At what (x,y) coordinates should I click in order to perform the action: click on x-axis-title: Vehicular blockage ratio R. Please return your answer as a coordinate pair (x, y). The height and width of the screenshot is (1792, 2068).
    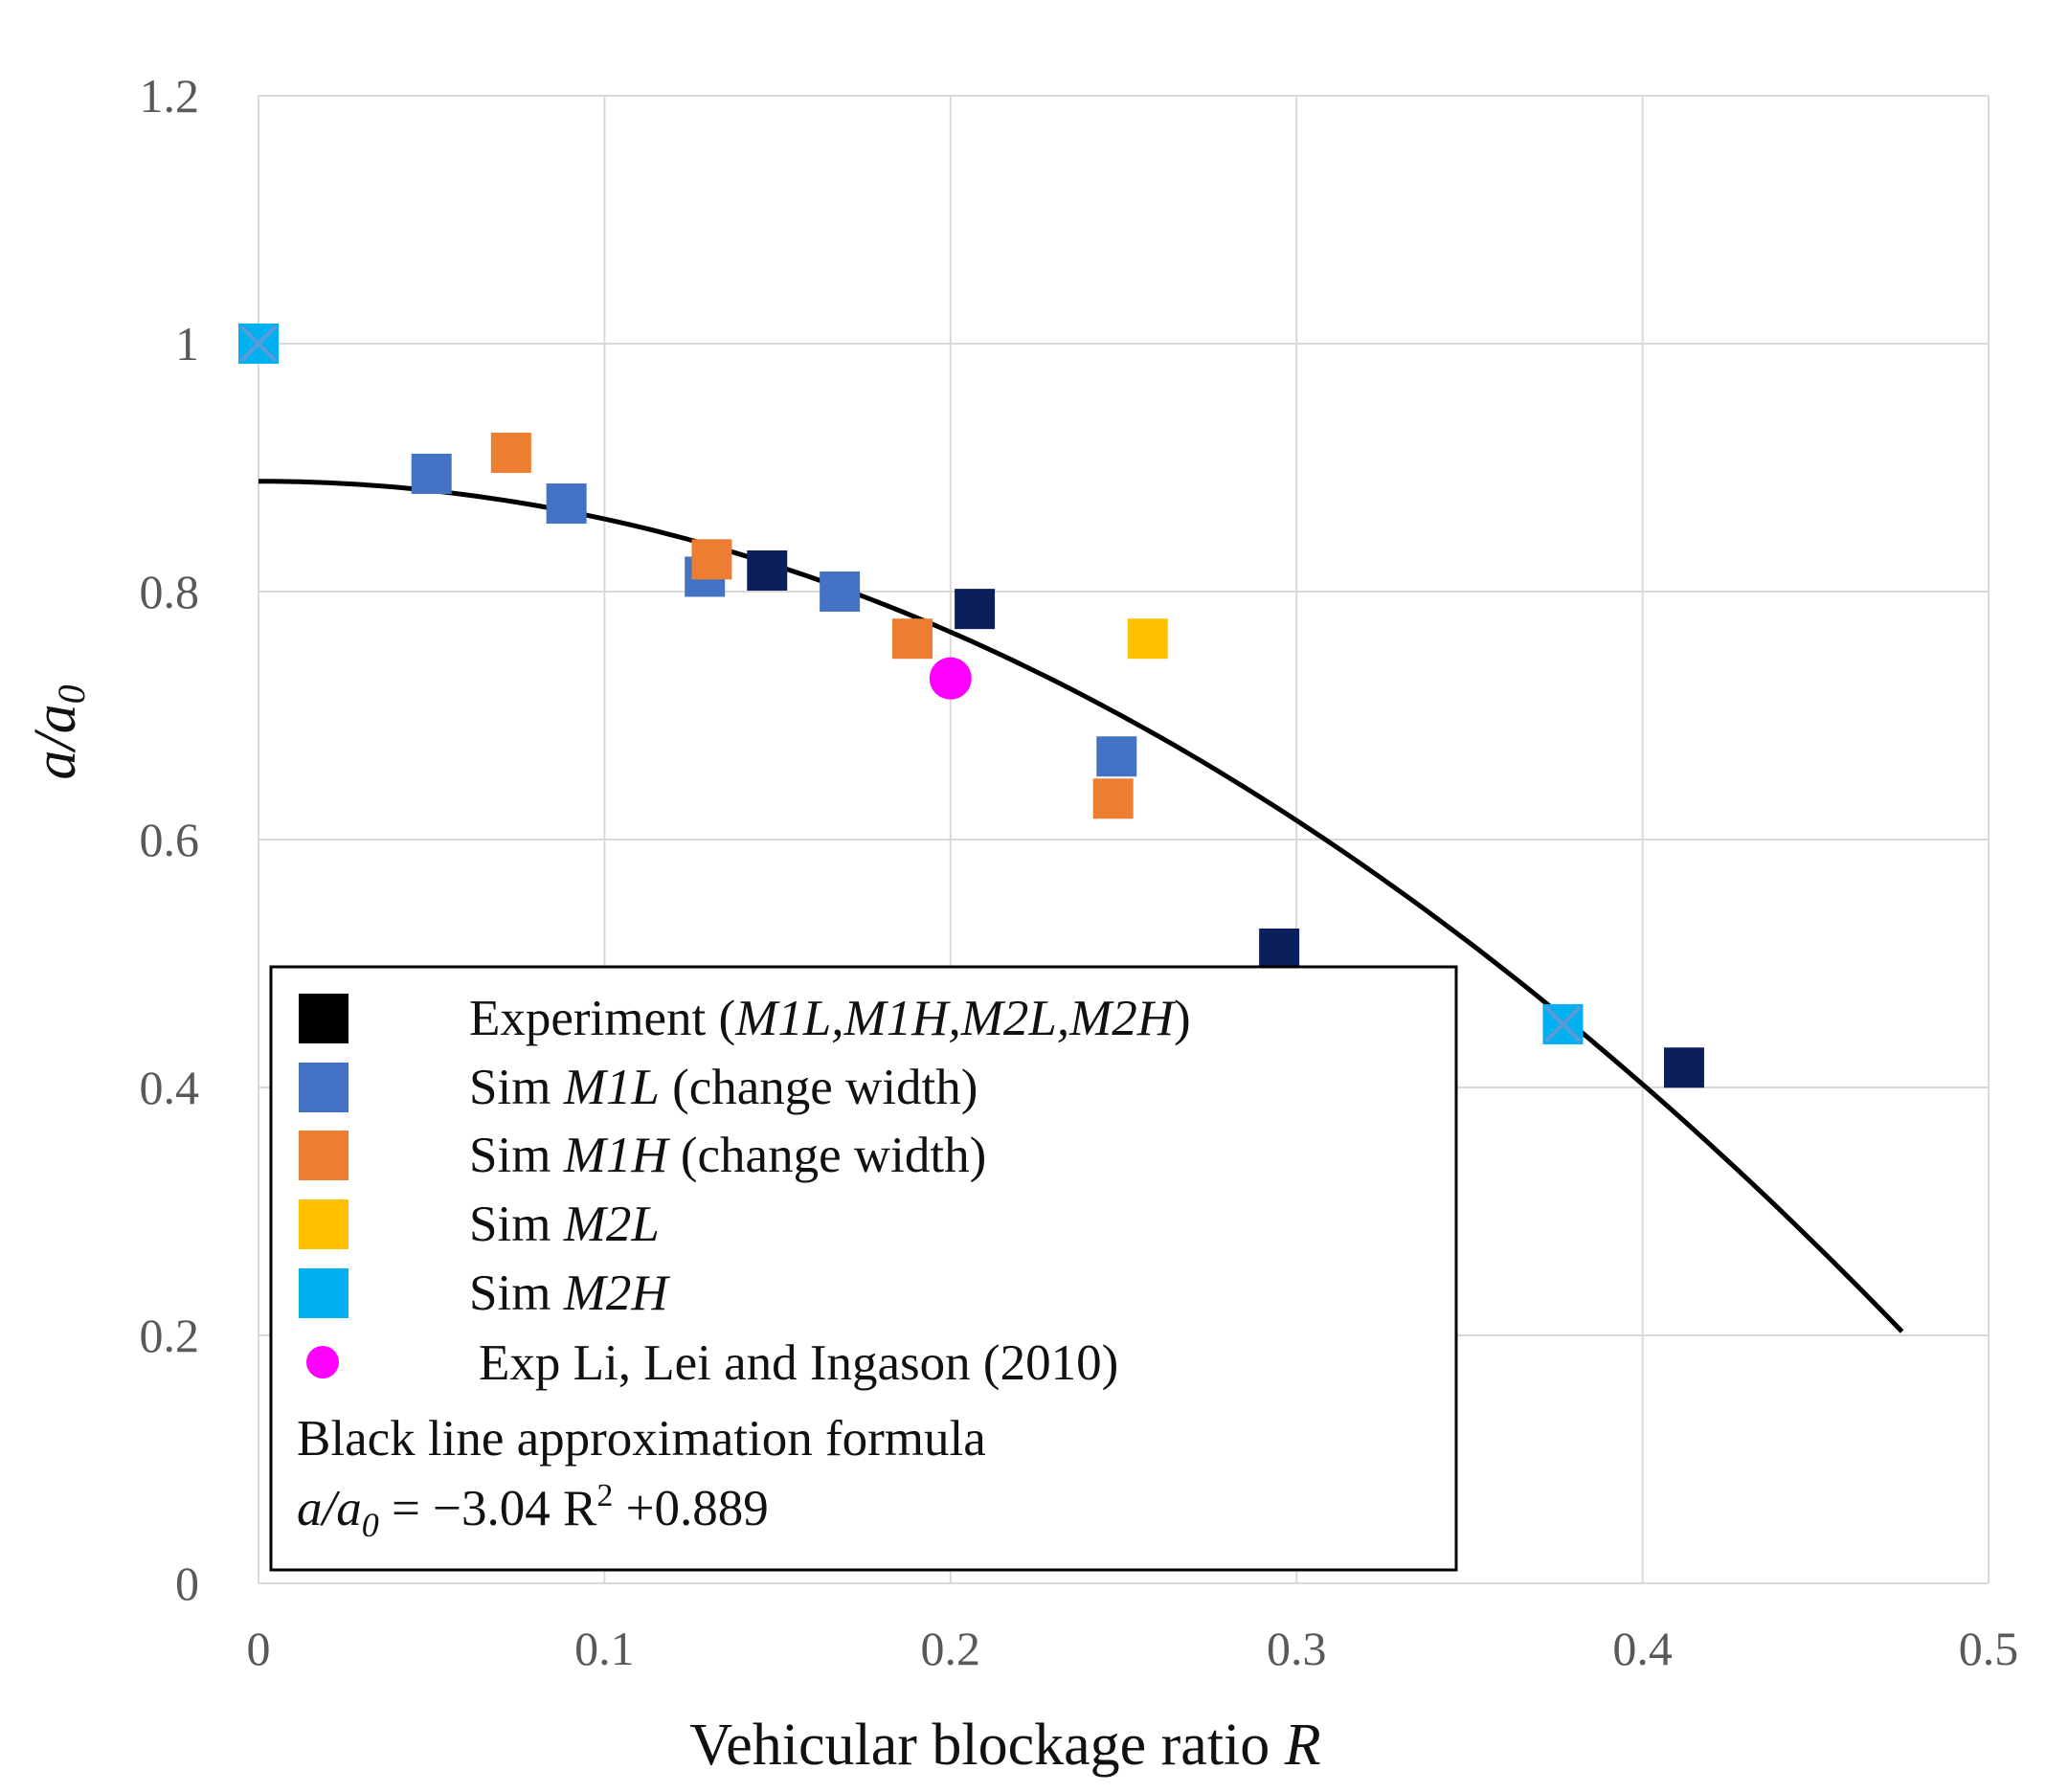
    Looking at the image, I should click on (1004, 1746).